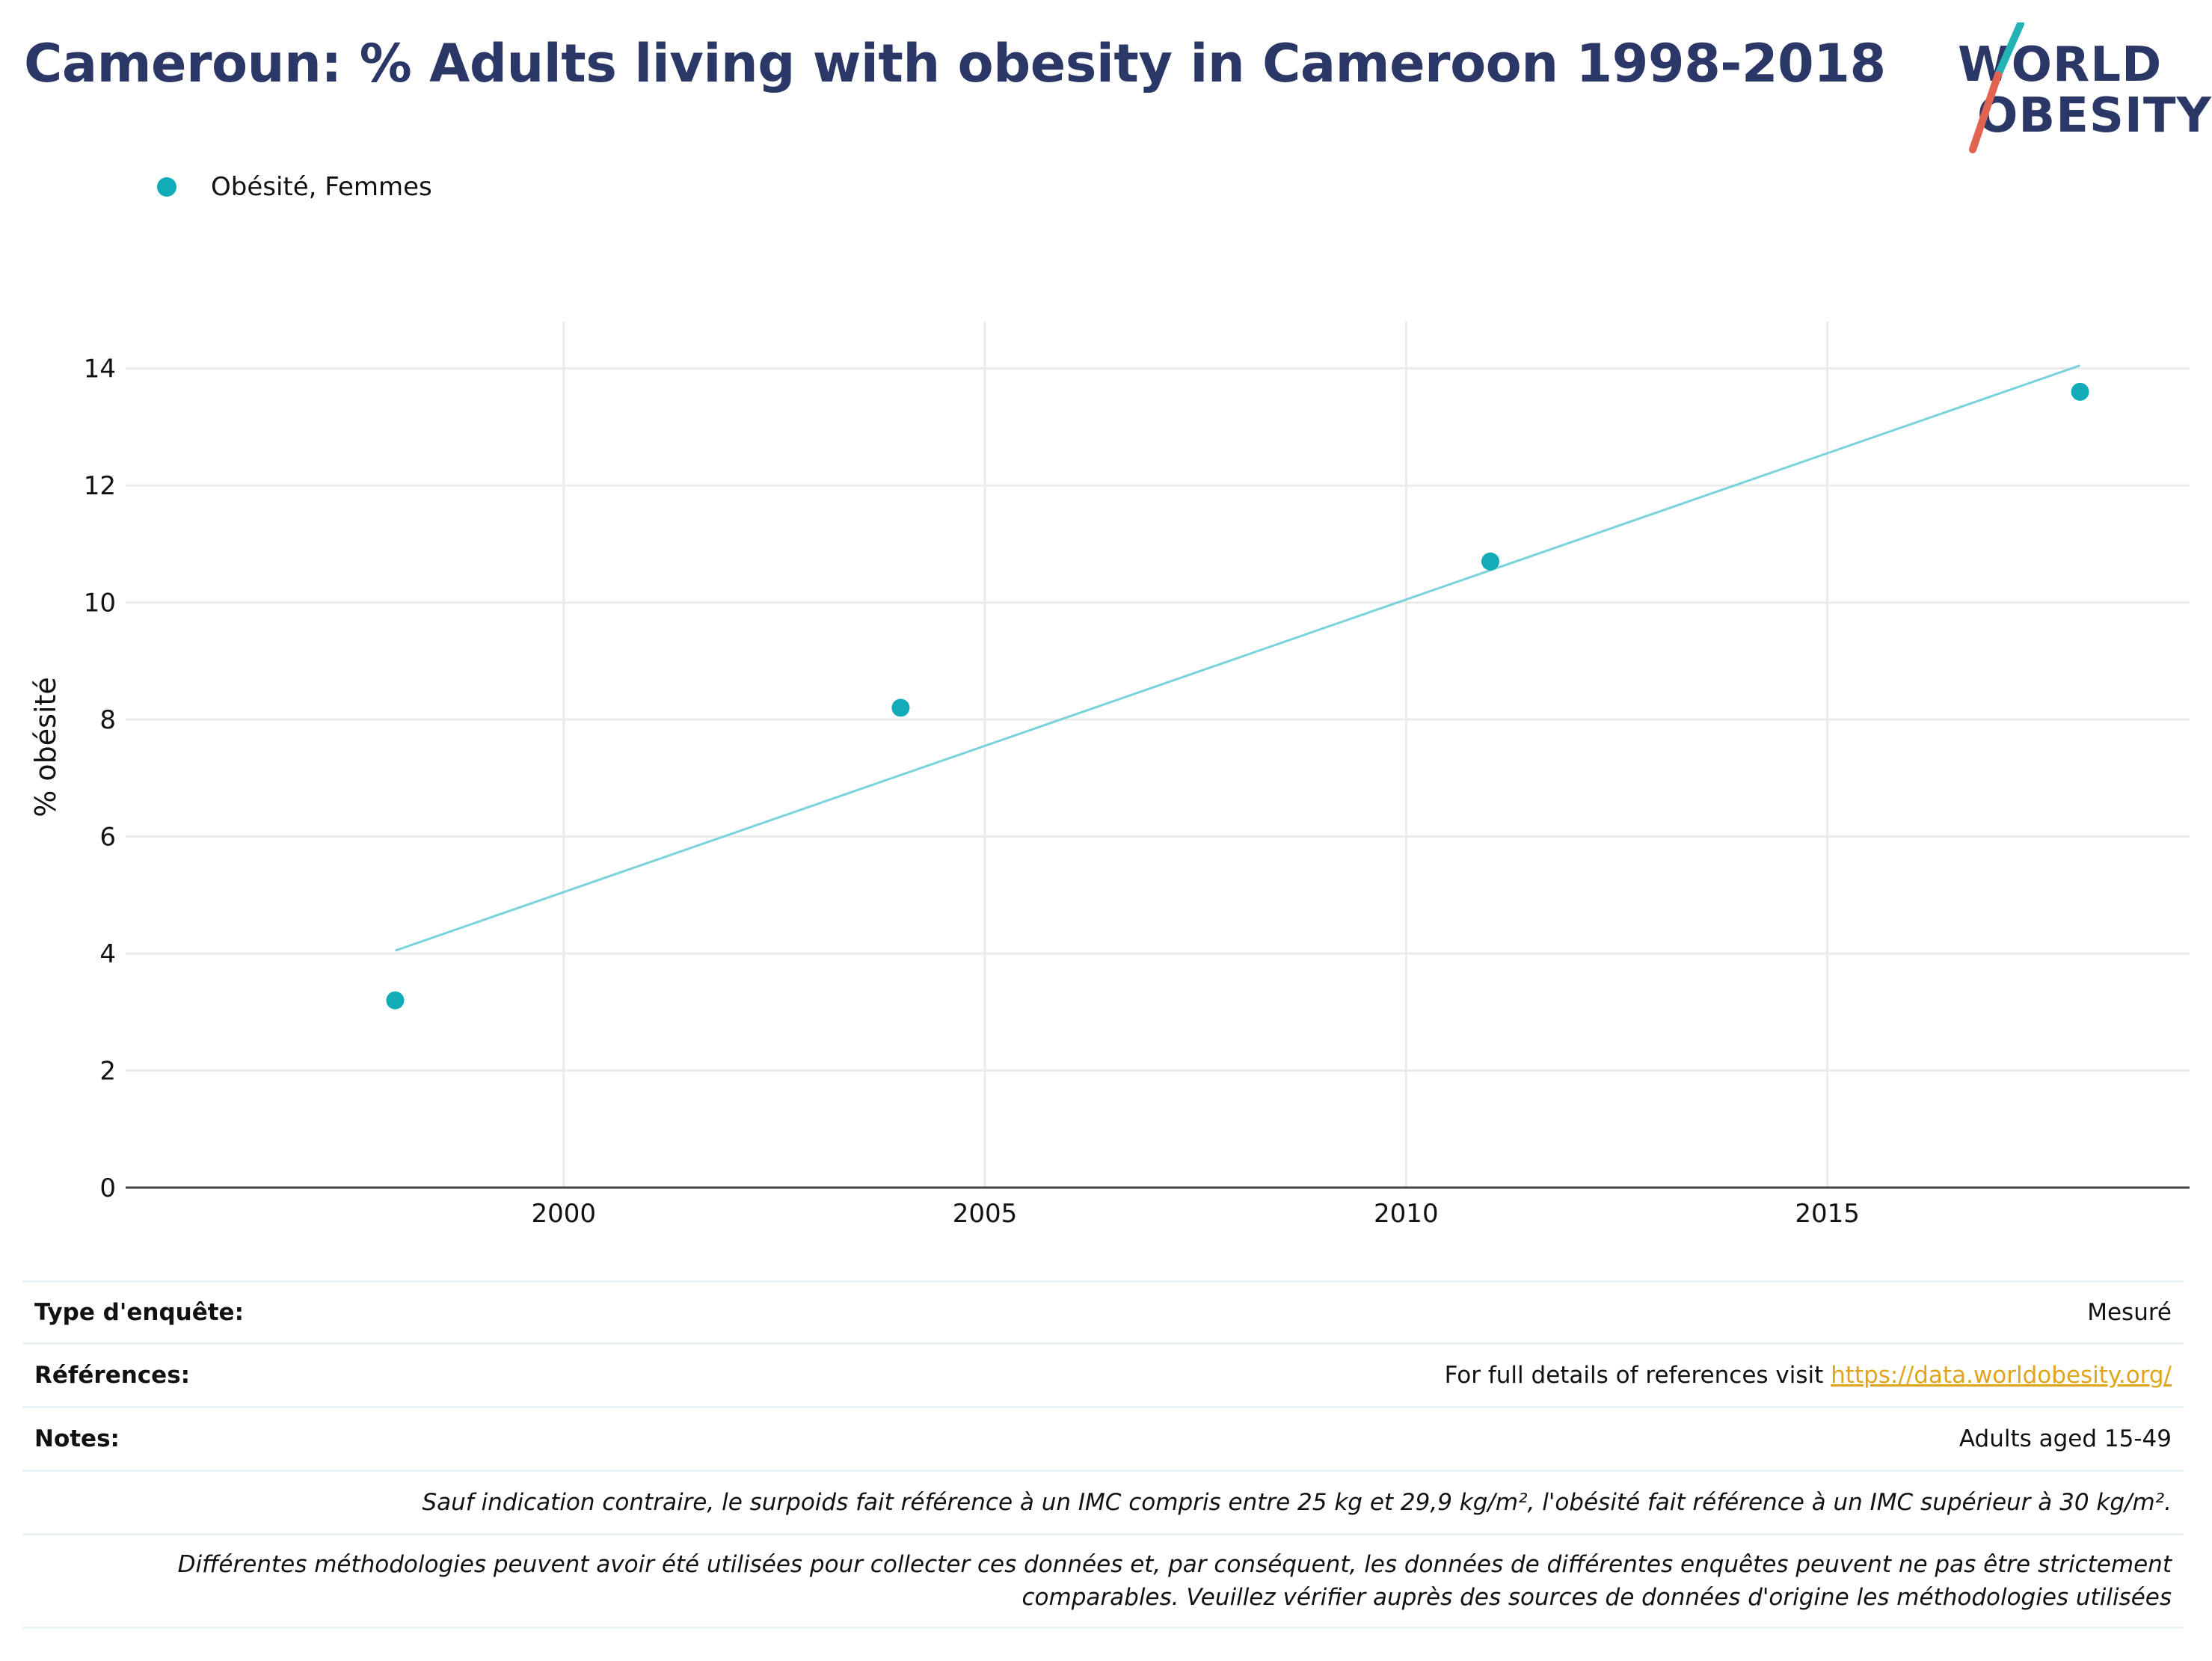  What do you see at coordinates (107, 1188) in the screenshot?
I see `y-tick-label: 0` at bounding box center [107, 1188].